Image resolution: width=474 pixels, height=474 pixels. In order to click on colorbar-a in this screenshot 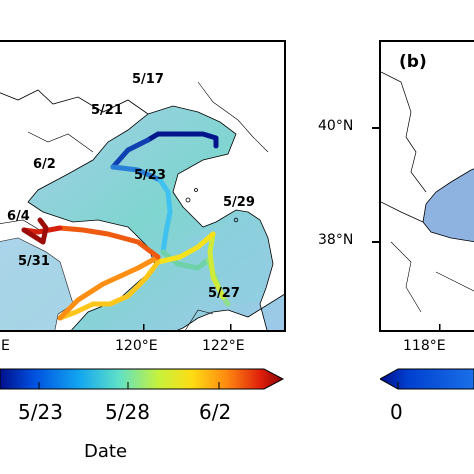, I will do `click(142, 379)`.